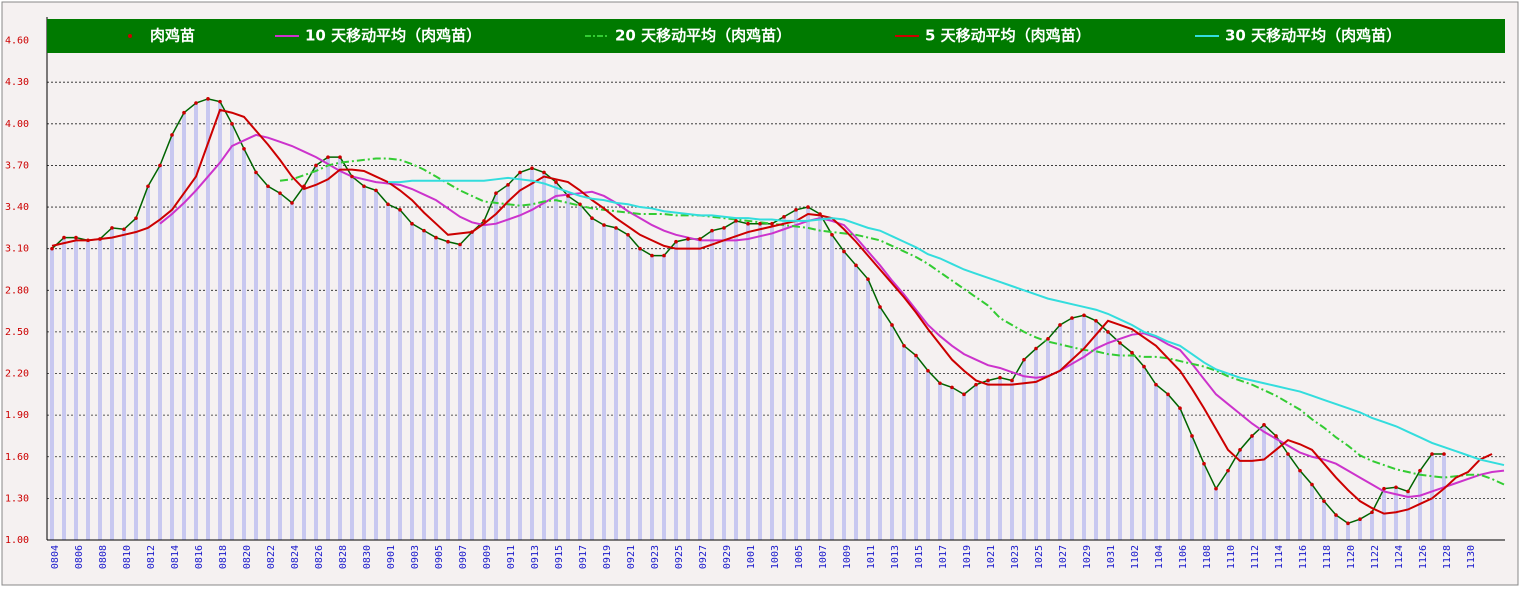 Image resolution: width=1535 pixels, height=601 pixels. What do you see at coordinates (1159, 557) in the screenshot?
I see `x-tick-label: 1104` at bounding box center [1159, 557].